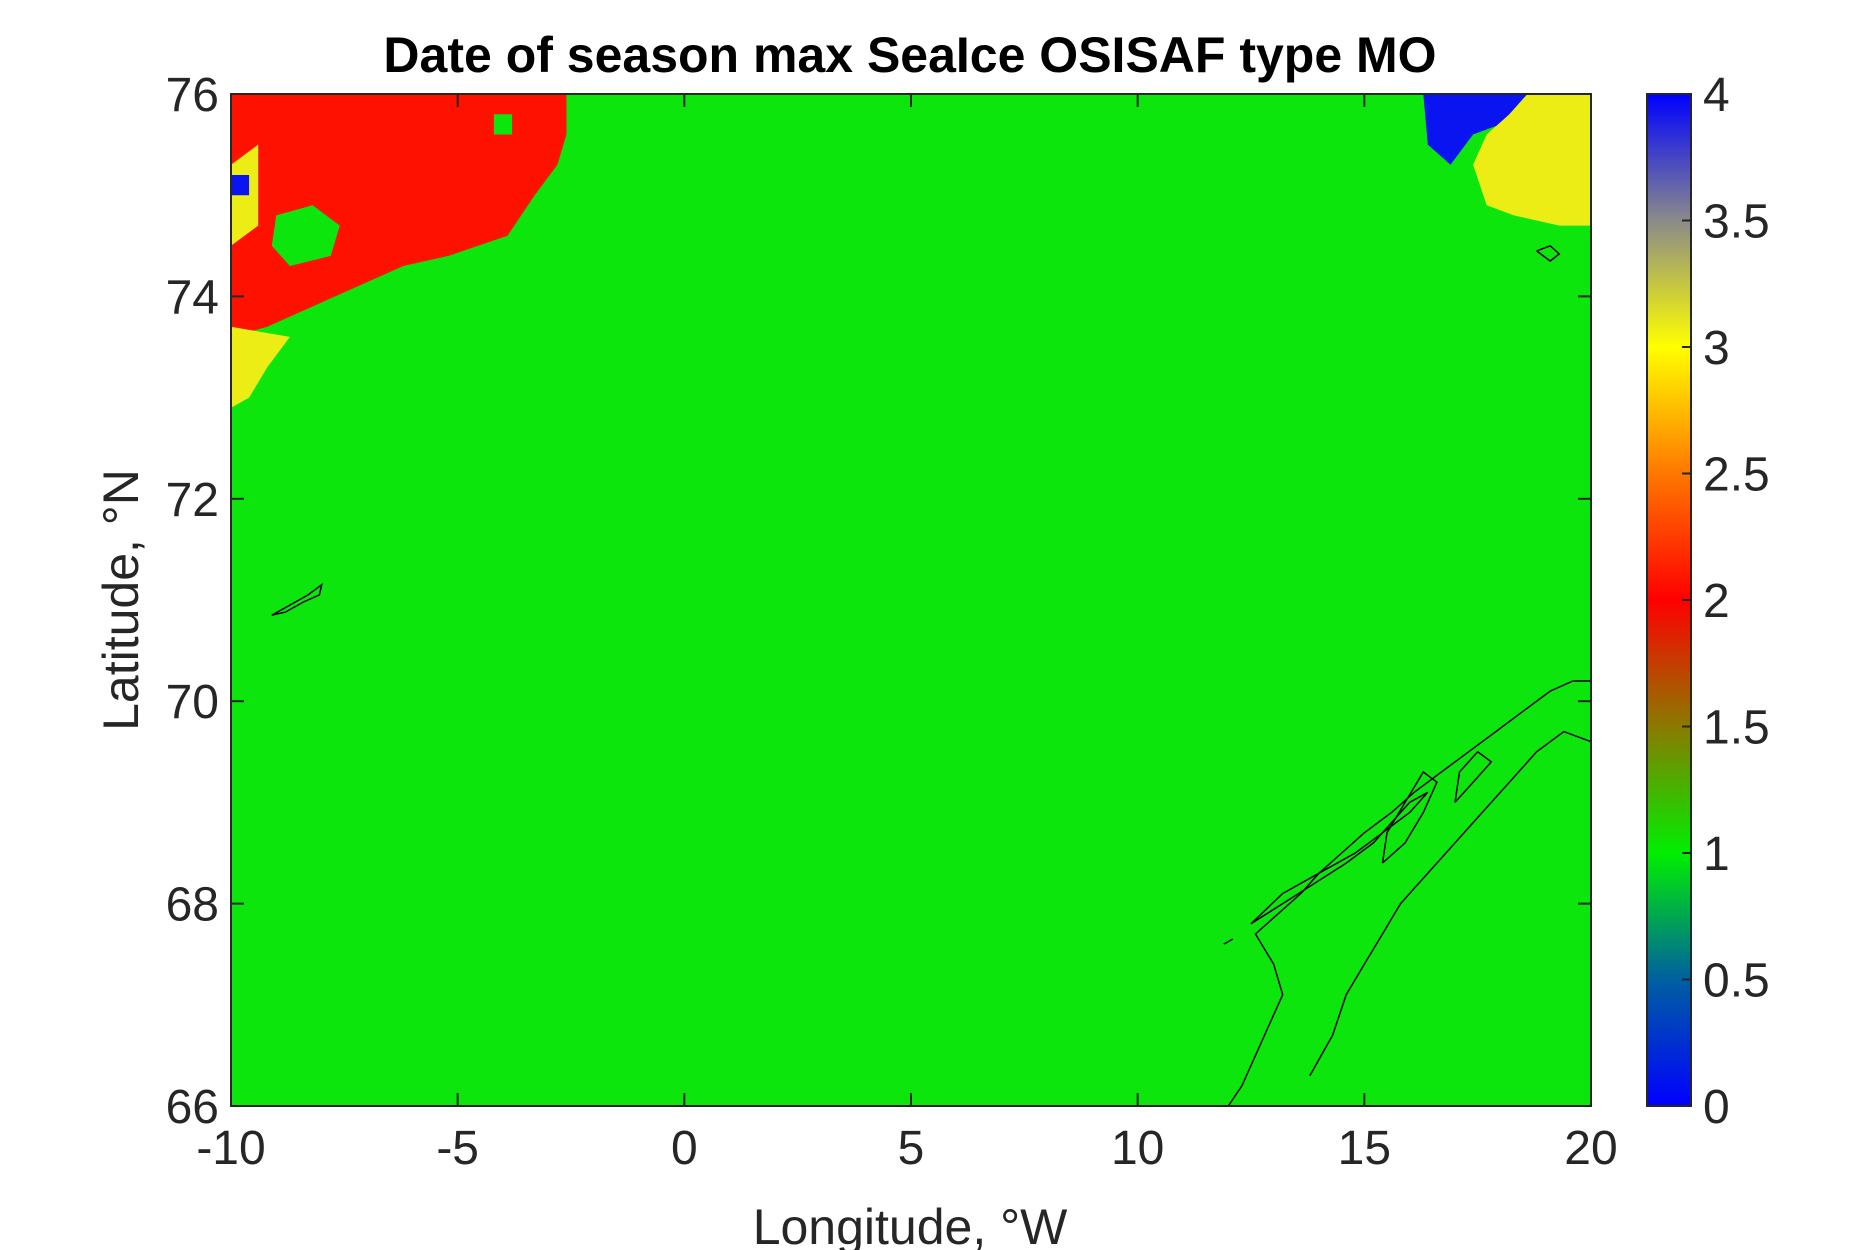 The image size is (1875, 1250). I want to click on y-tick-label: 76, so click(192, 95).